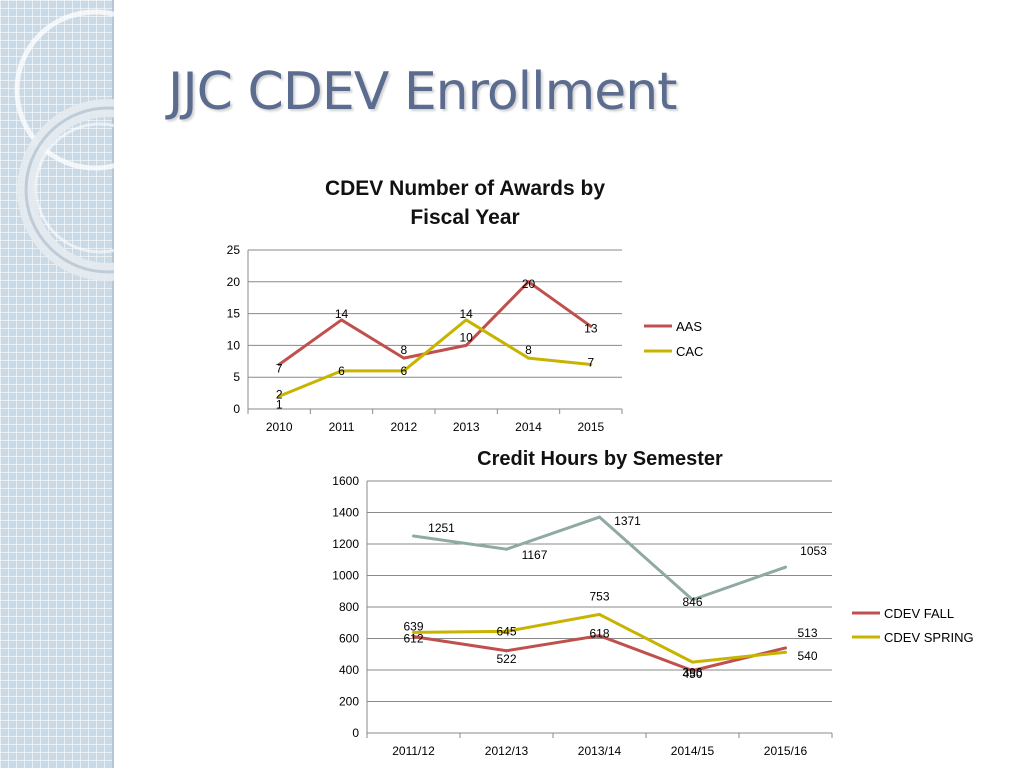  Describe the element at coordinates (528, 427) in the screenshot. I see `awards-x-tick-label: 2014` at that location.